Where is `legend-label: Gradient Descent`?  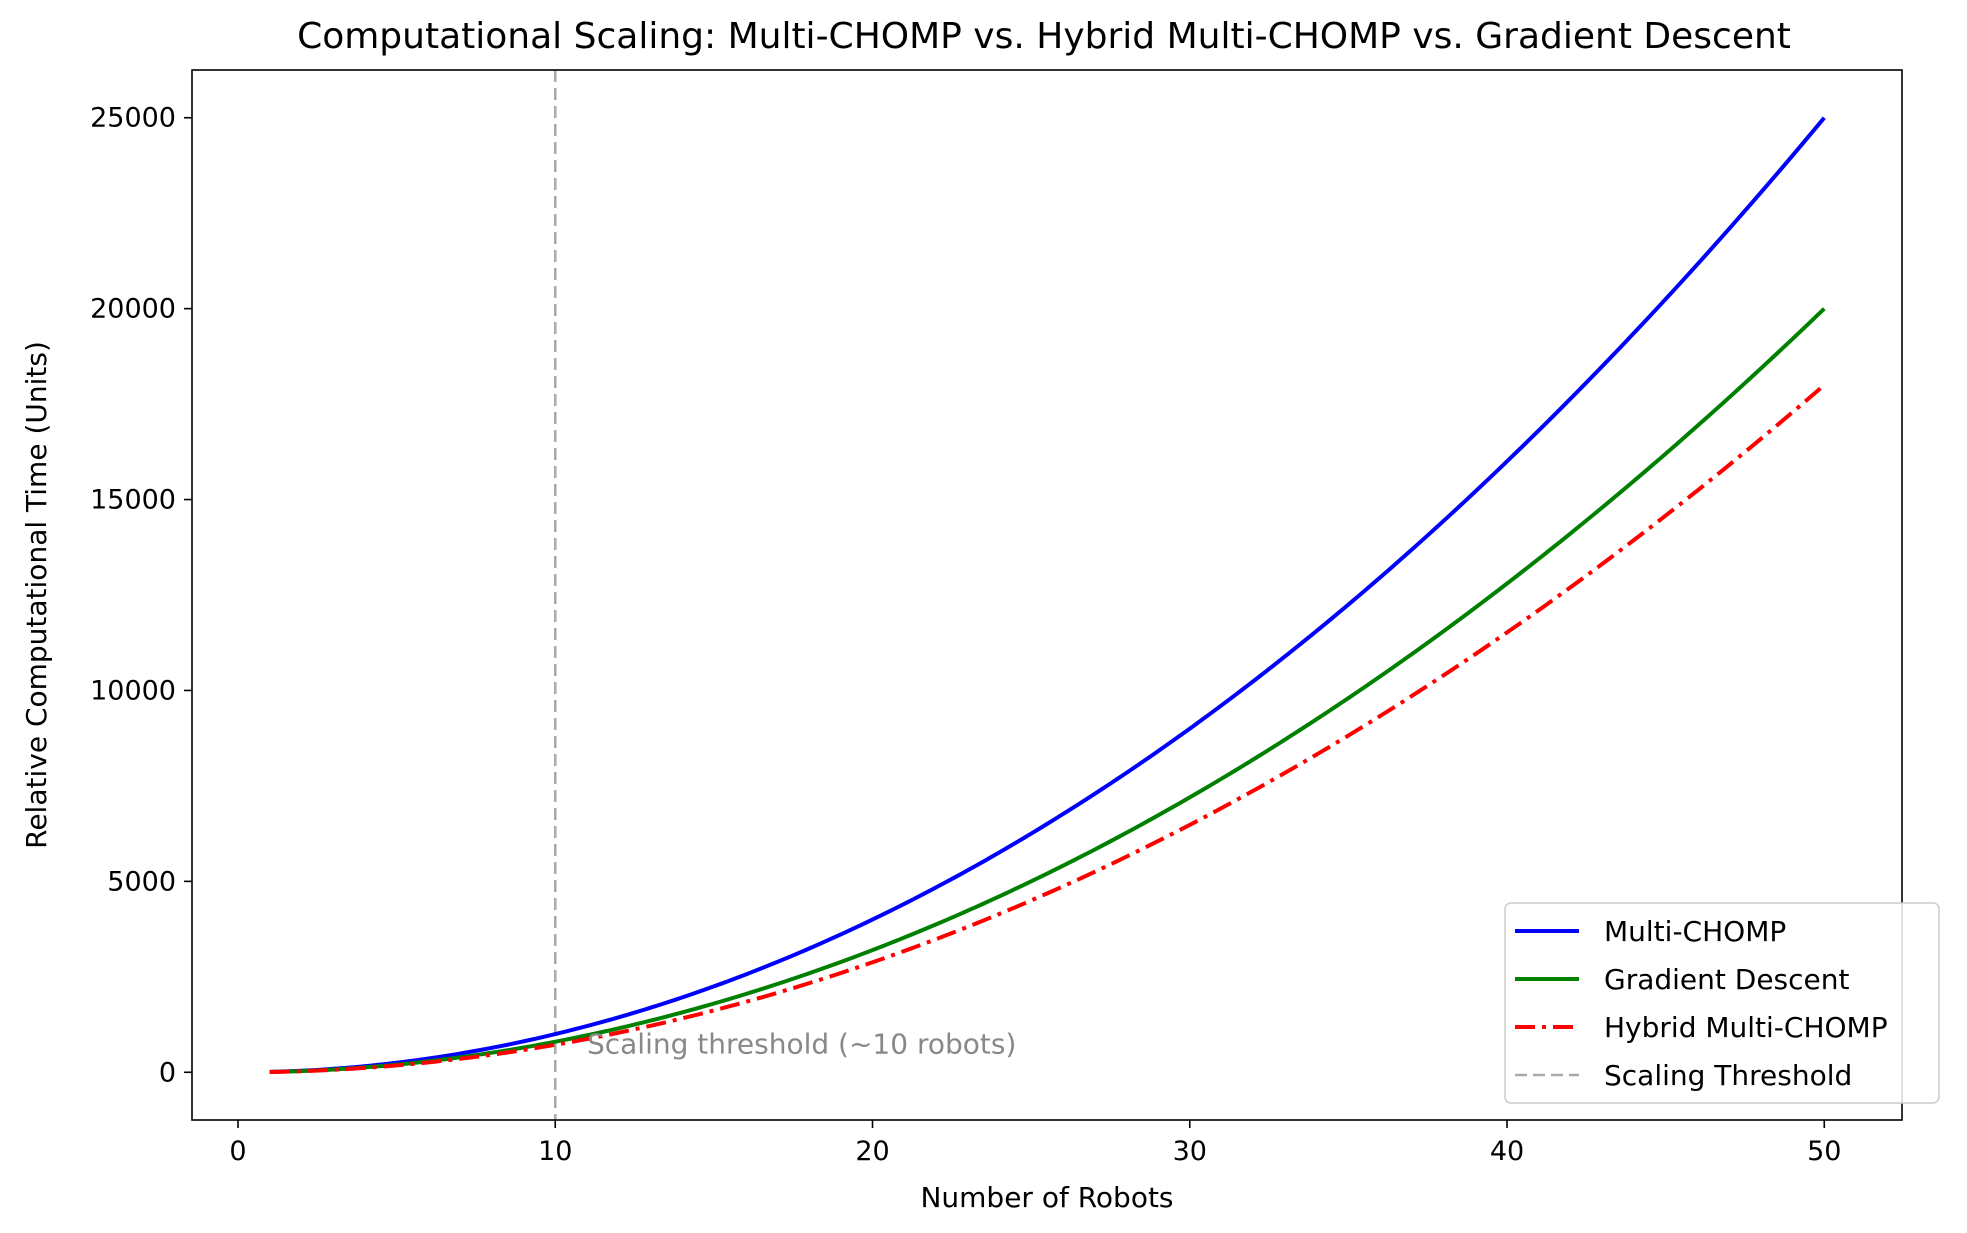 legend-label: Gradient Descent is located at coordinates (1727, 979).